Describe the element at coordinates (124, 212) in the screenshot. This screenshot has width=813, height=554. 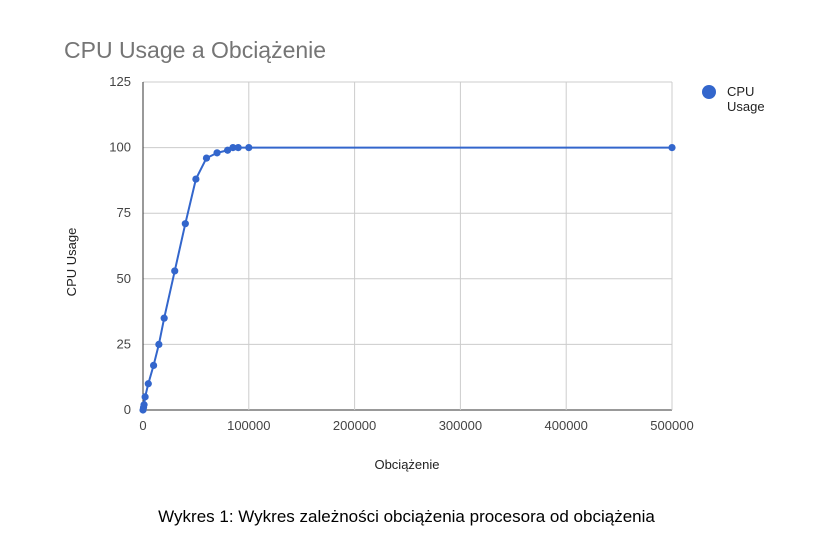
I see `y-tick-label: 75` at that location.